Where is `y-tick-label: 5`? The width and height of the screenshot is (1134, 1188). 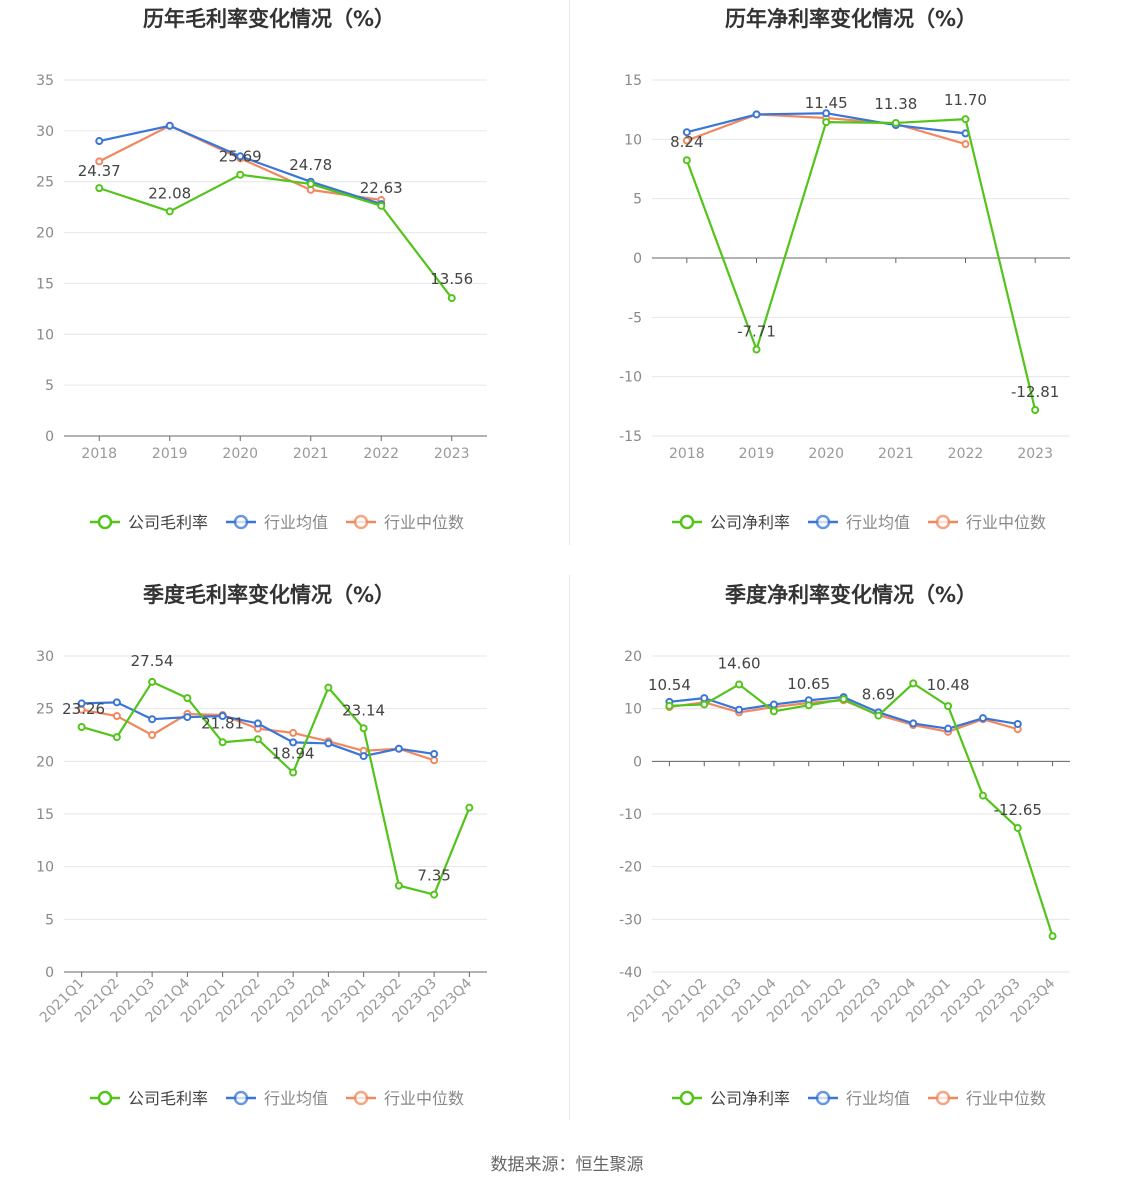 y-tick-label: 5 is located at coordinates (49, 386).